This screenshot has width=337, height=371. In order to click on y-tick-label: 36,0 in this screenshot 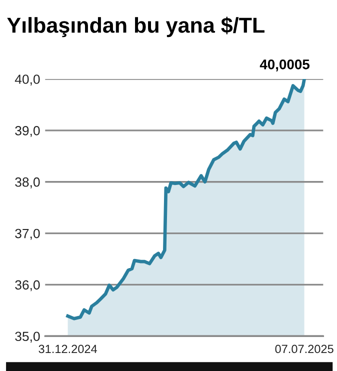, I will do `click(27, 286)`.